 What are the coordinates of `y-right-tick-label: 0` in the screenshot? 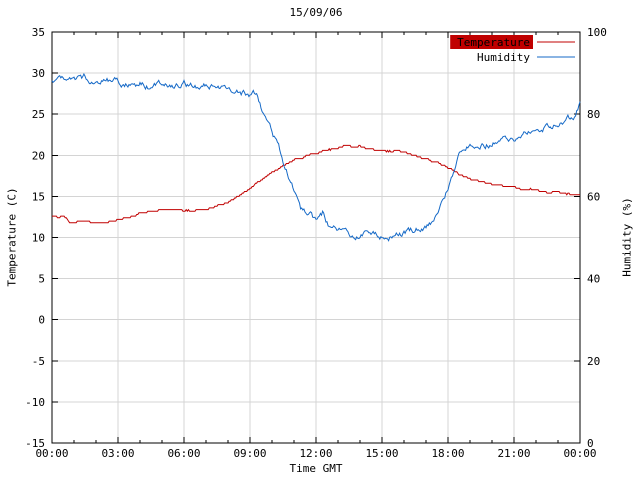 It's located at (590, 443).